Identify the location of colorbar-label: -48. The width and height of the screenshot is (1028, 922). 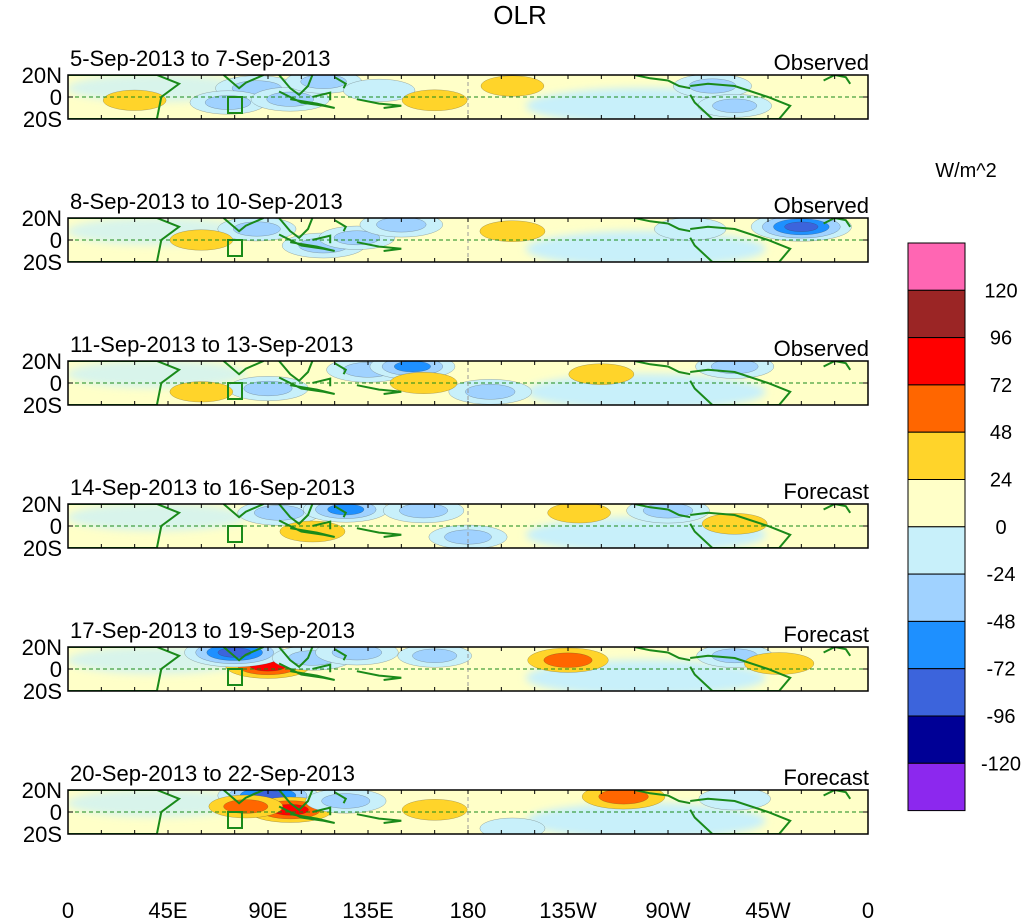
(1001, 622).